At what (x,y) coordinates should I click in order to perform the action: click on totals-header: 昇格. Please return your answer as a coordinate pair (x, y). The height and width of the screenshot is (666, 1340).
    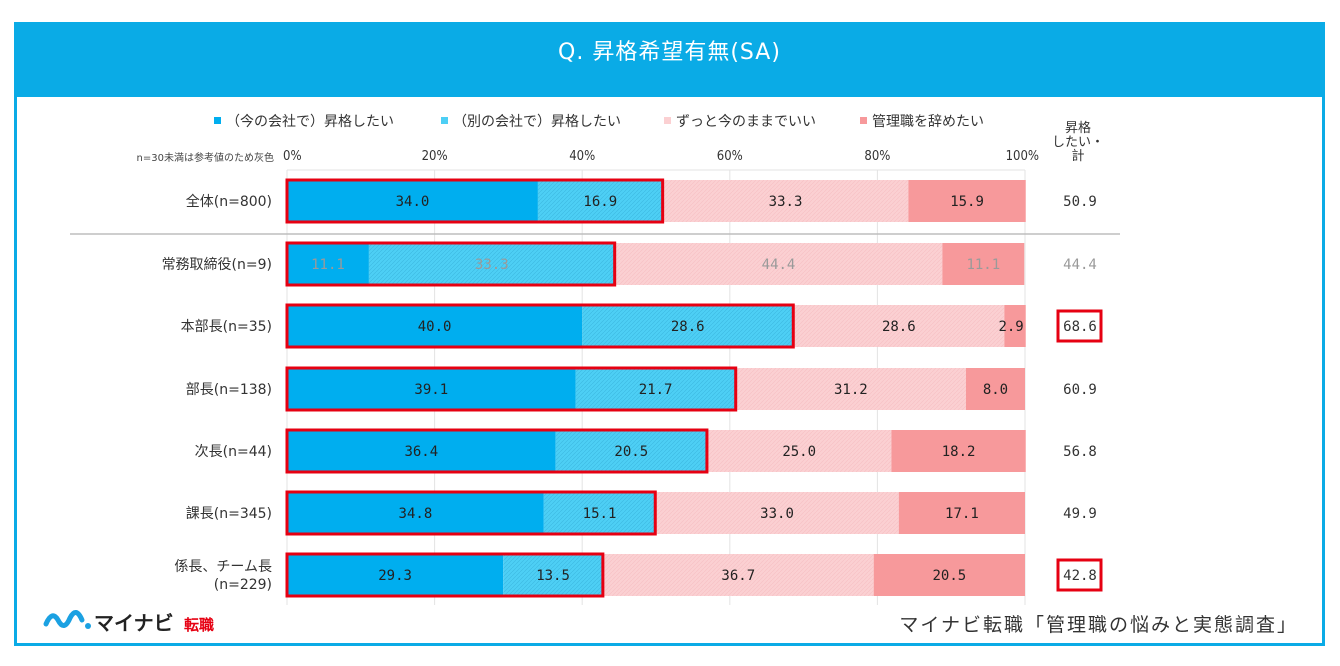
    Looking at the image, I should click on (1078, 128).